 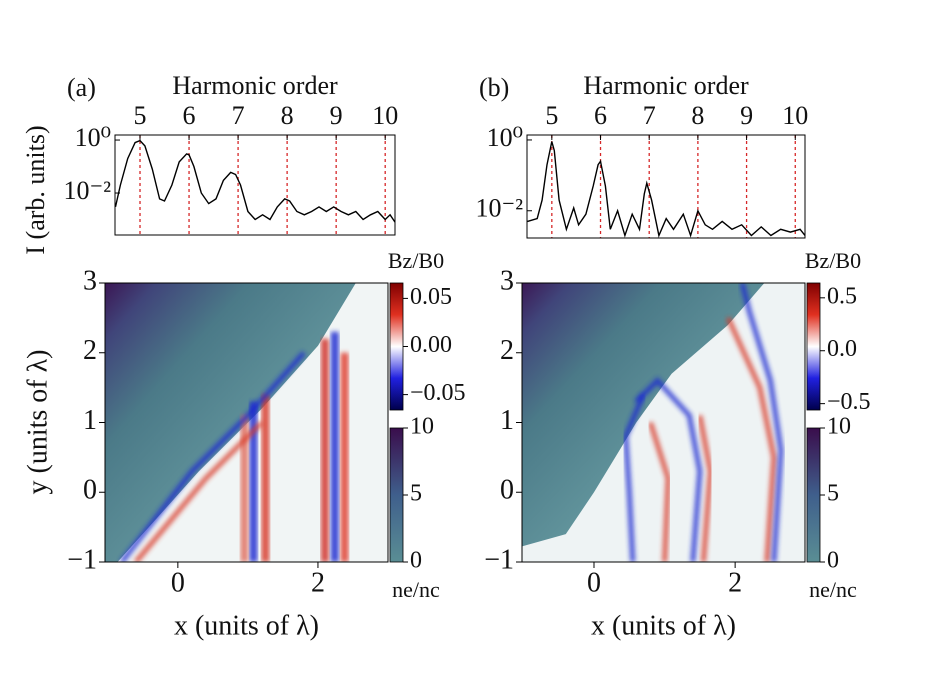 I want to click on colorbar-tick-label: −0.5, so click(x=849, y=402).